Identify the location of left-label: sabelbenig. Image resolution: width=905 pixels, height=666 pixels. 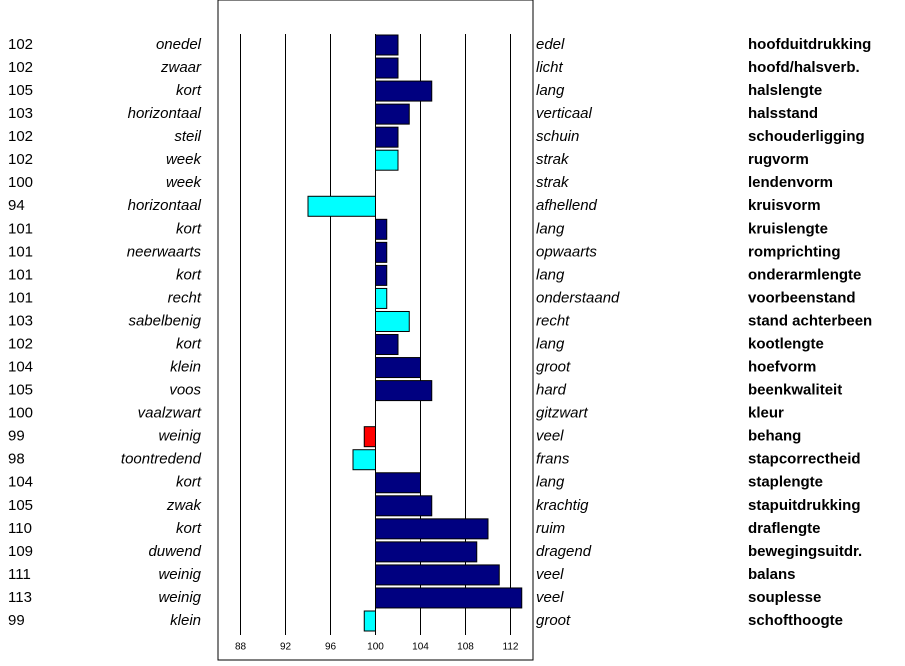
(164, 320).